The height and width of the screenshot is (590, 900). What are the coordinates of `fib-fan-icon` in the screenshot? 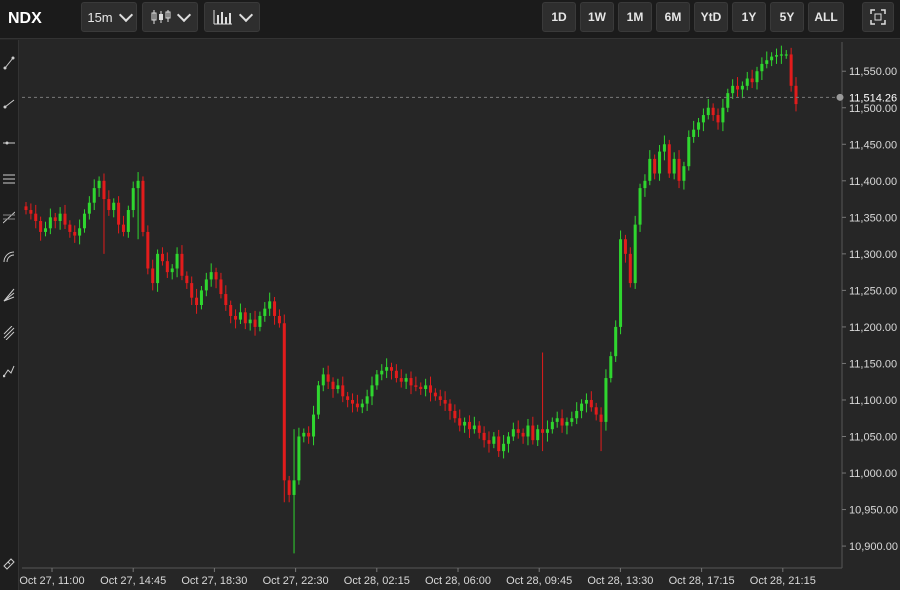 It's located at (9, 295).